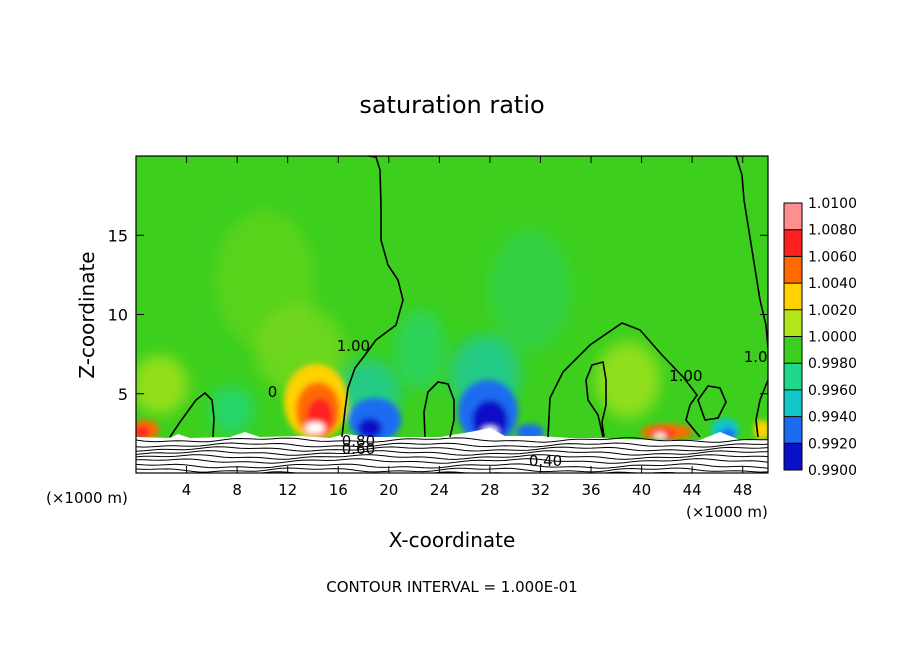 This screenshot has height=659, width=904. What do you see at coordinates (118, 315) in the screenshot?
I see `y-tick-label: 10` at bounding box center [118, 315].